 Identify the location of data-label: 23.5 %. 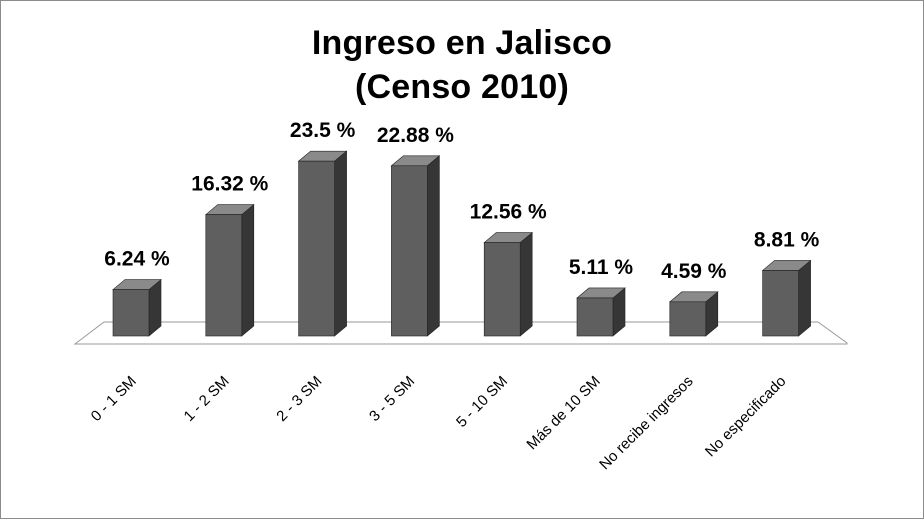
(323, 130).